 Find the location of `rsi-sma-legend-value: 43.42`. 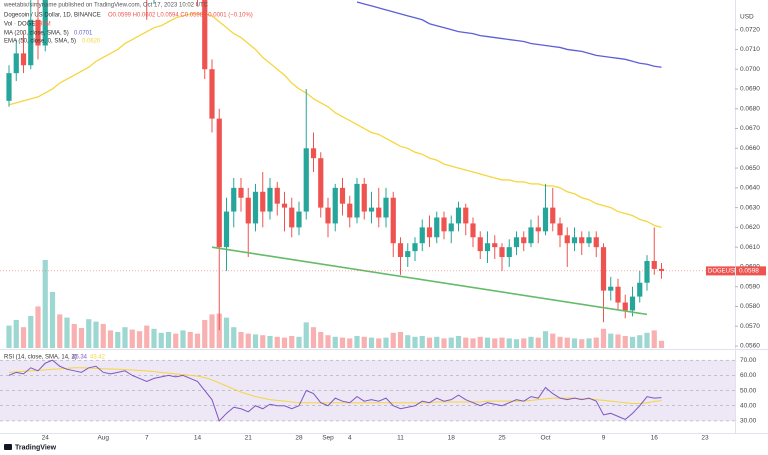

rsi-sma-legend-value: 43.42 is located at coordinates (98, 358).